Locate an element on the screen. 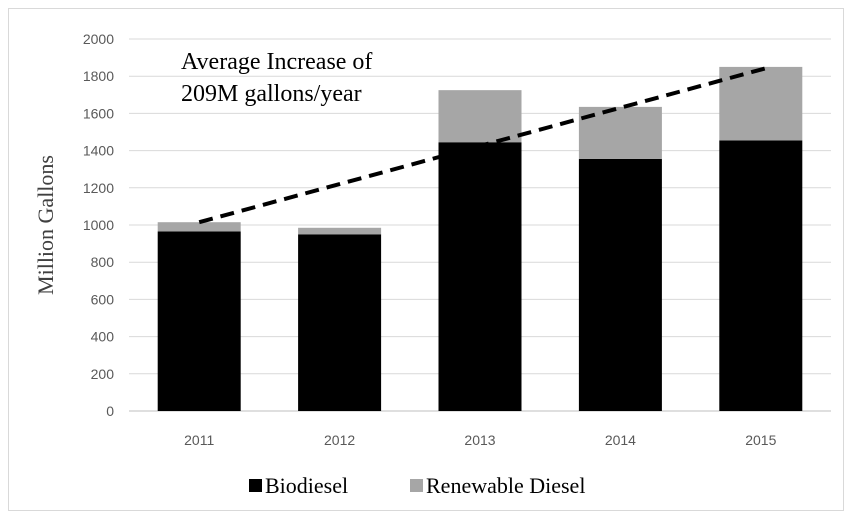 Image resolution: width=854 pixels, height=521 pixels. bar-renewable-diesel-2011 is located at coordinates (199, 227).